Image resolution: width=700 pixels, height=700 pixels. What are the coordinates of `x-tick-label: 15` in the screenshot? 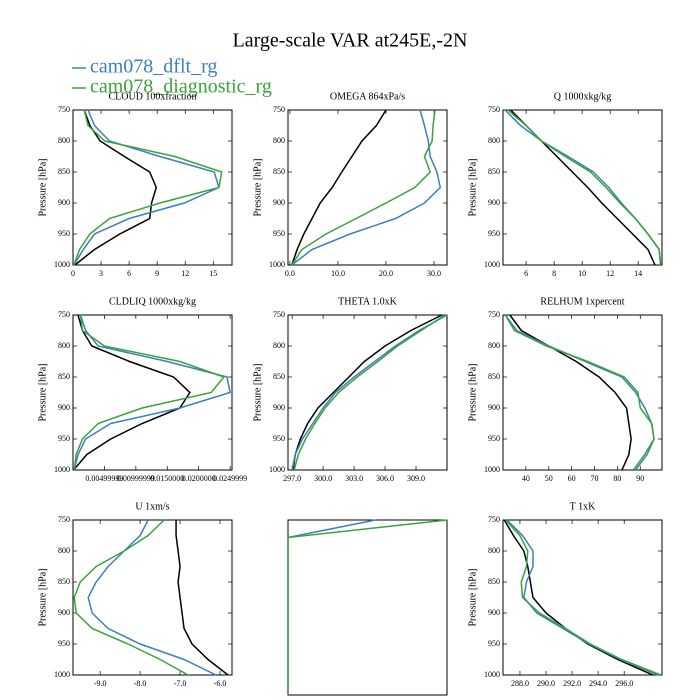 It's located at (213, 273).